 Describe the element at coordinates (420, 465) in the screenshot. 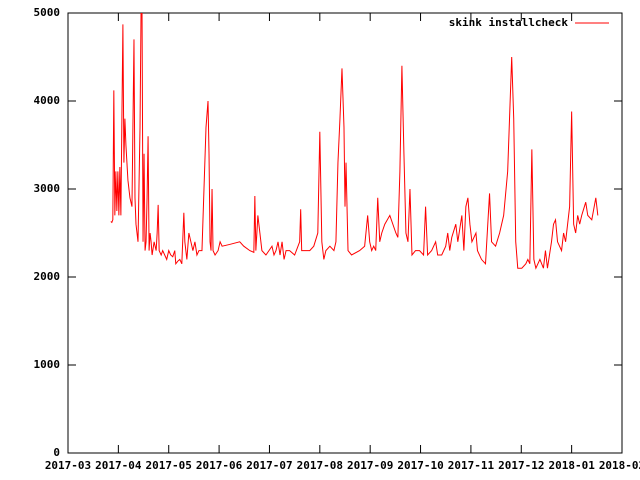

I see `x-tick-label: 2017-10` at that location.